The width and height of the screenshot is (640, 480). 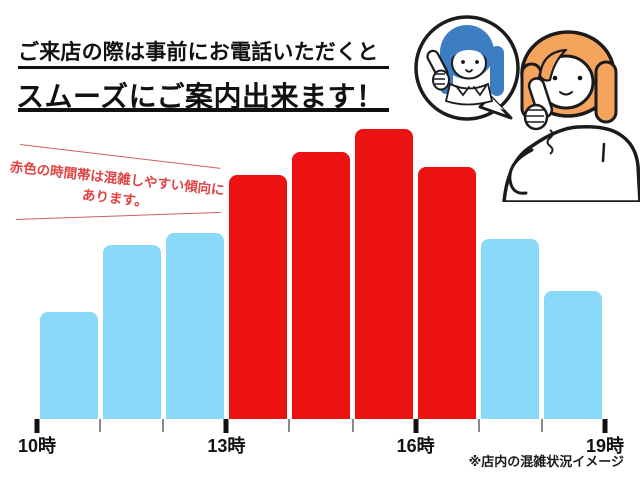 I want to click on annotation-text: 赤色の時間帯は混雑しやすい傾向に あります。, so click(x=115, y=189).